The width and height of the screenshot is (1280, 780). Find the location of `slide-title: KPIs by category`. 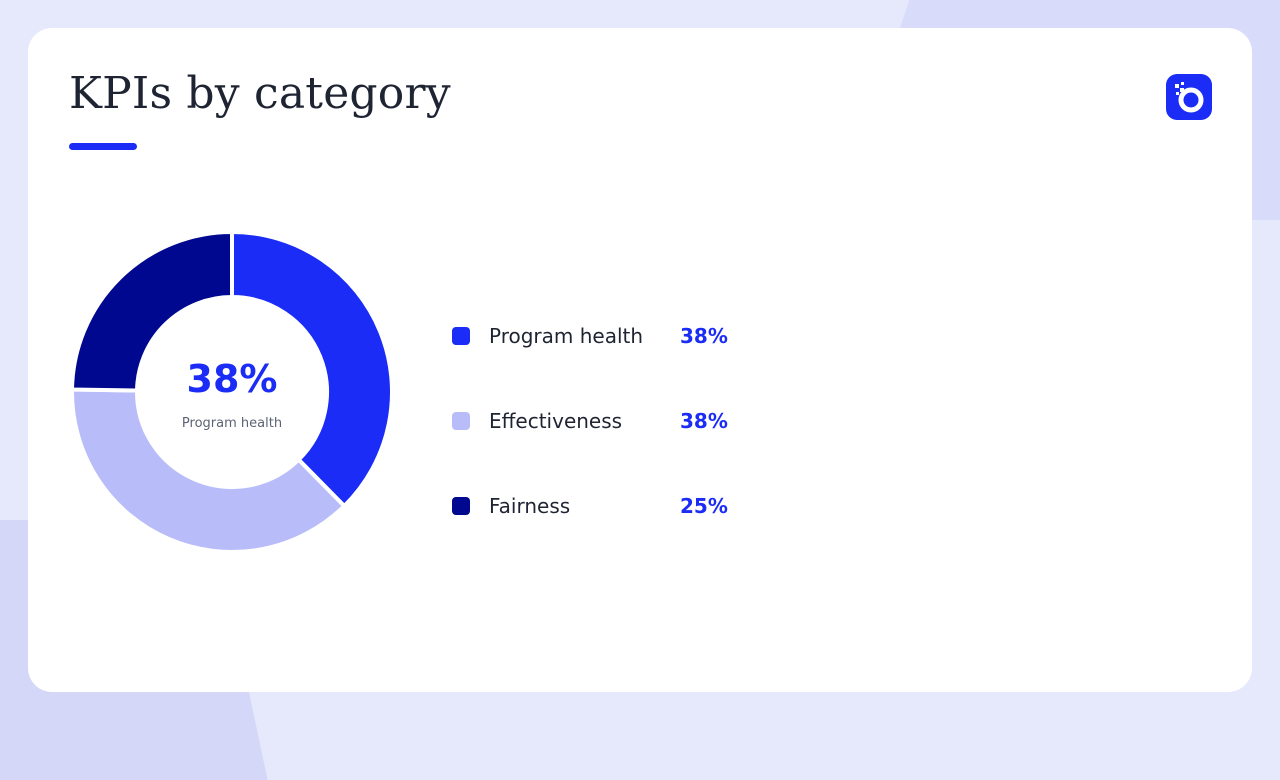

slide-title: KPIs by category is located at coordinates (260, 93).